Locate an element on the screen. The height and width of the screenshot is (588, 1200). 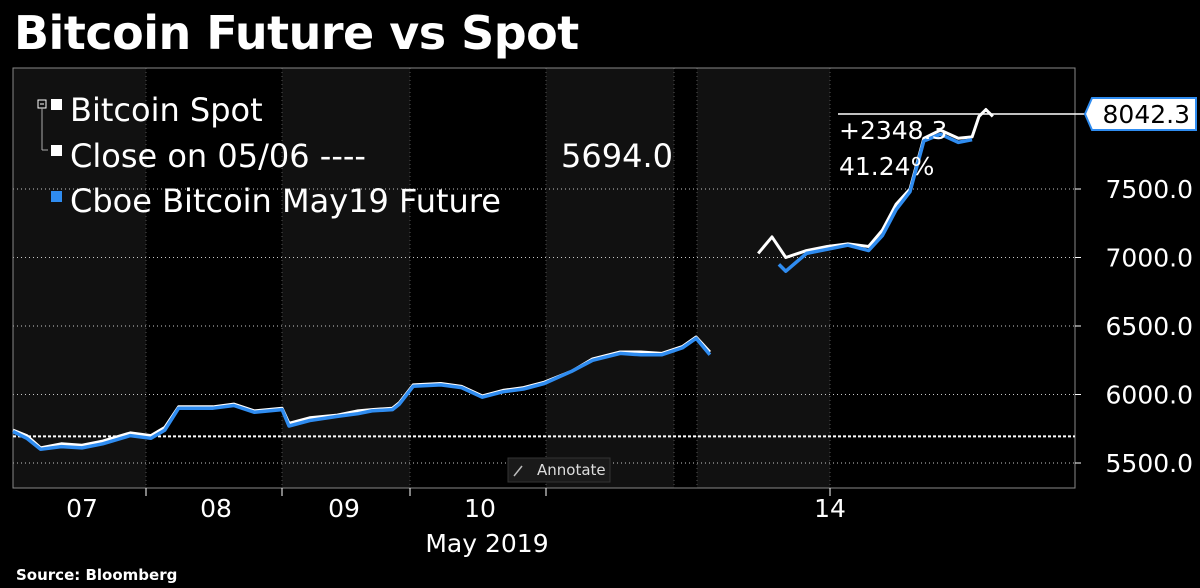
legend-swatch-close is located at coordinates (56, 150).